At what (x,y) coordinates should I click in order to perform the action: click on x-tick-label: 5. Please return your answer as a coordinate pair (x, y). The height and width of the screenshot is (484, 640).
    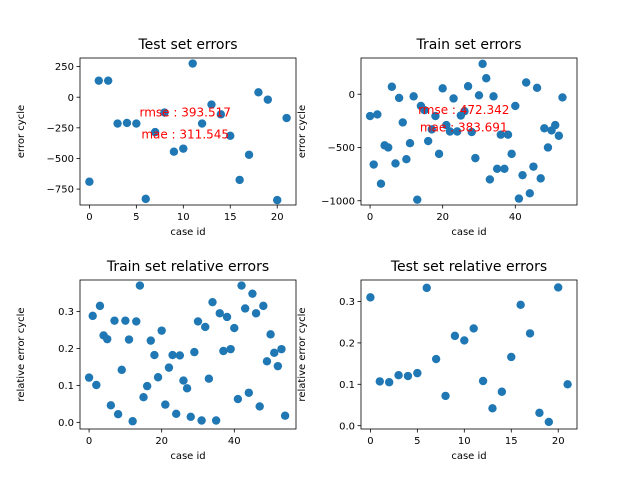
    Looking at the image, I should click on (136, 217).